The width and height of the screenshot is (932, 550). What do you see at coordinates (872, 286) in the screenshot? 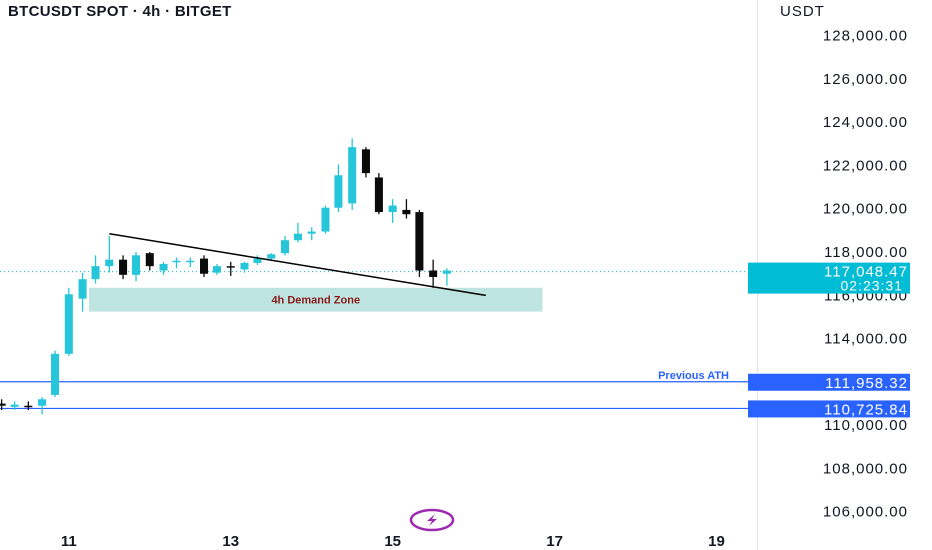
I see `candle-countdown: 02:23:31` at bounding box center [872, 286].